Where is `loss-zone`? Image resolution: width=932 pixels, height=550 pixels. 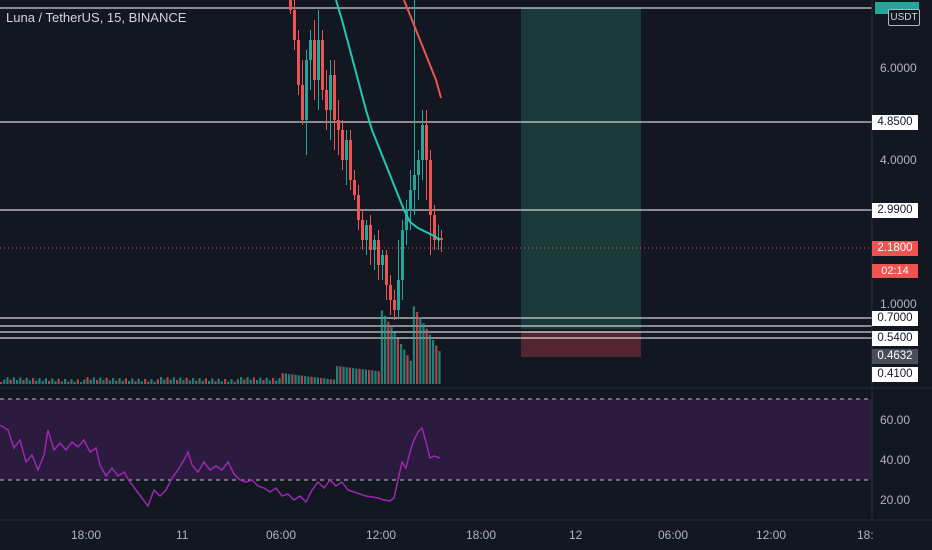 loss-zone is located at coordinates (581, 344).